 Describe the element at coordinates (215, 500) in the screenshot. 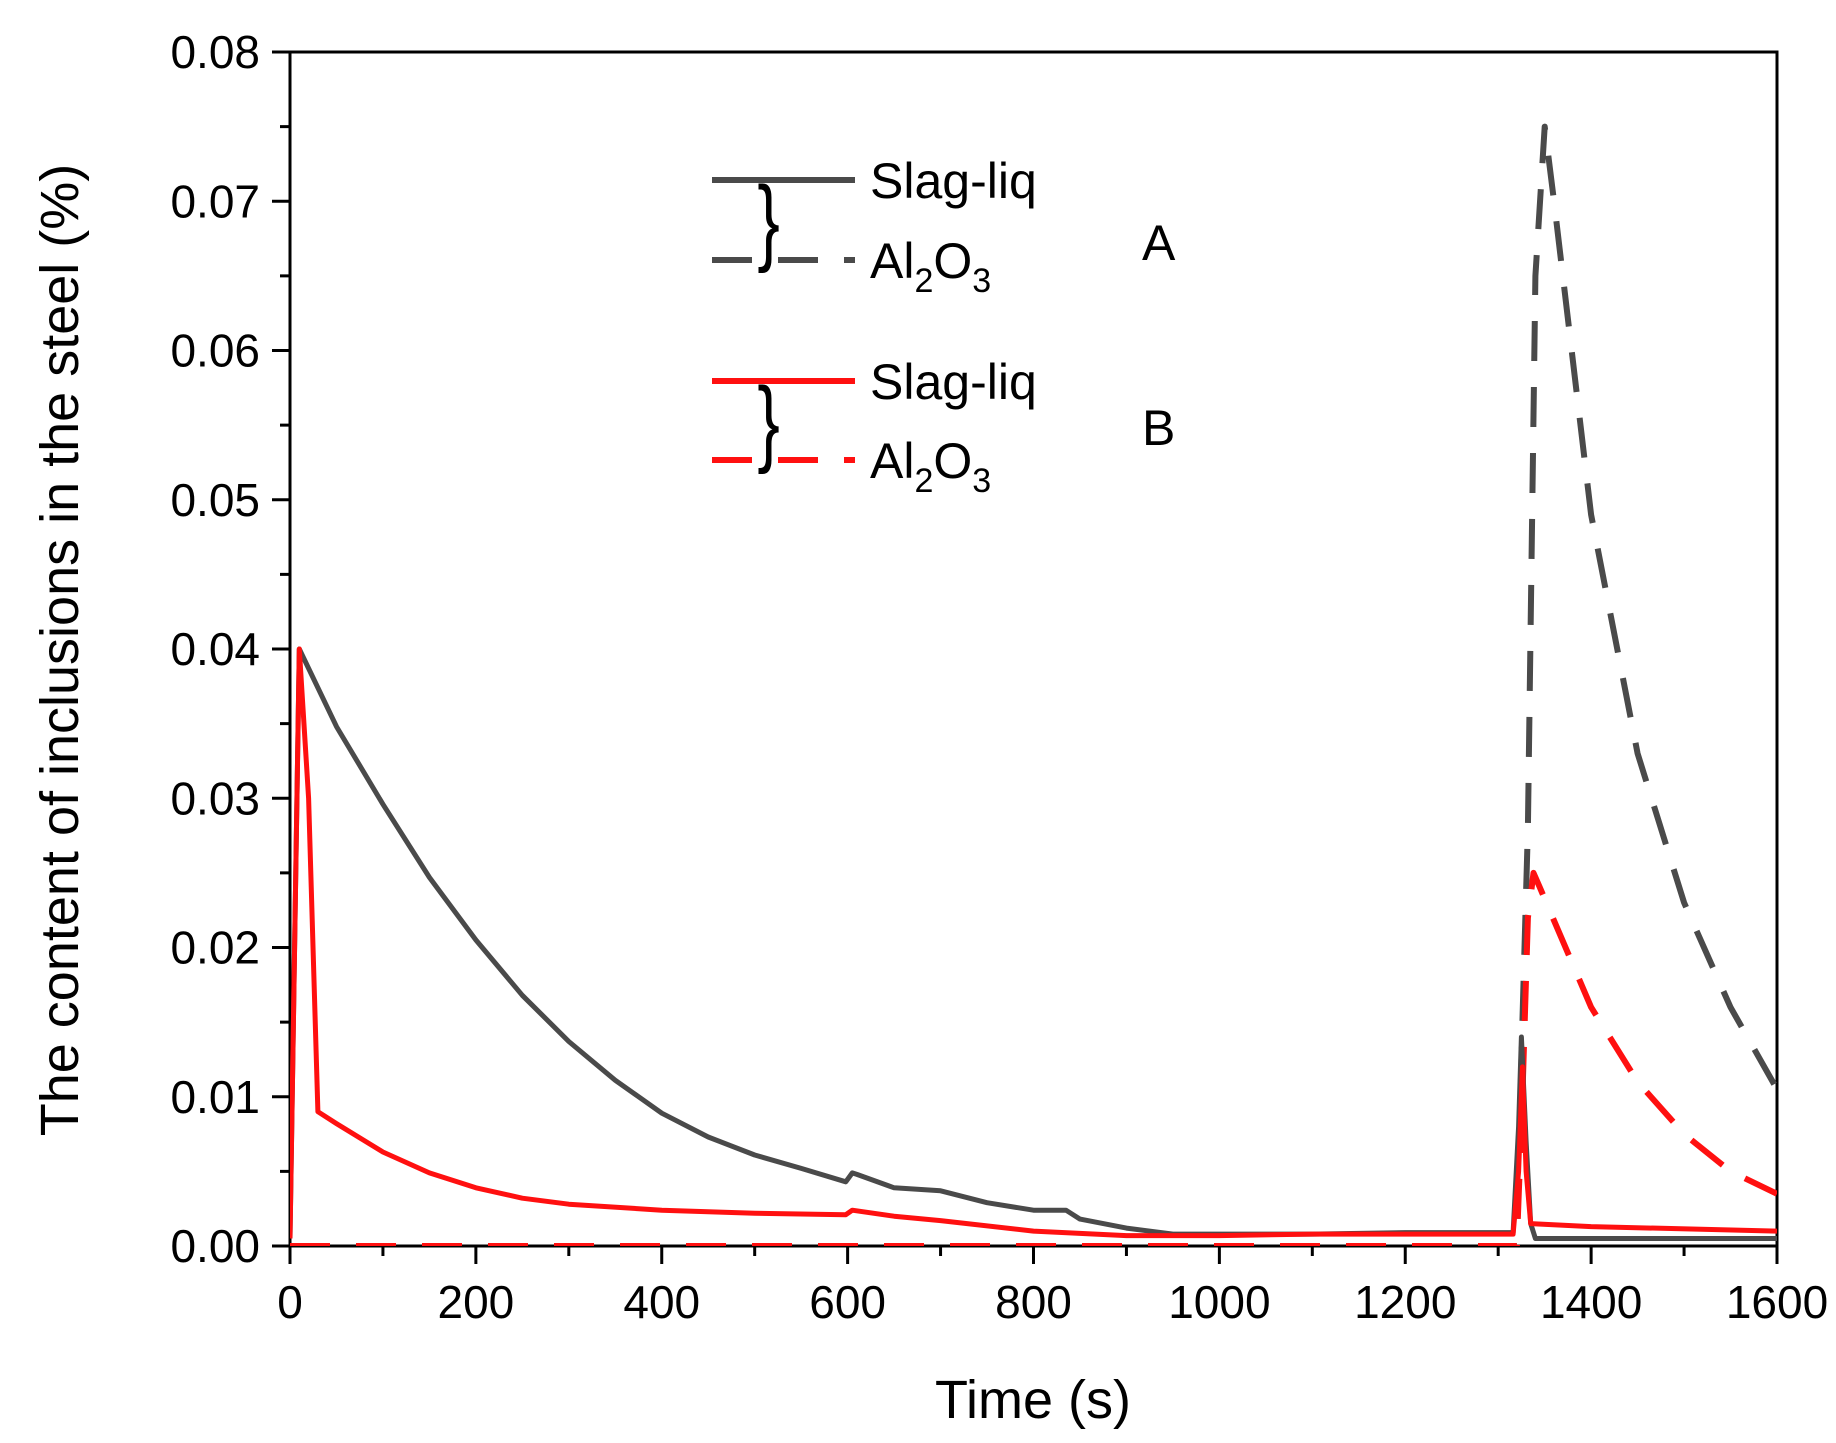

I see `y-tick-label: 0.05` at that location.